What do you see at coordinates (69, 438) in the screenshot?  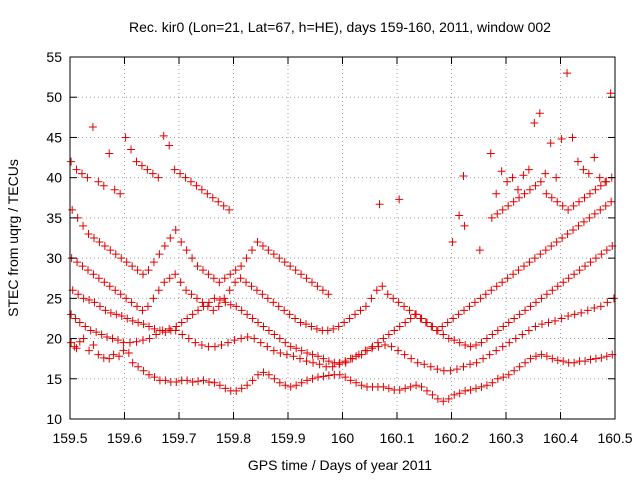 I see `x-tick-label: 159.5` at bounding box center [69, 438].